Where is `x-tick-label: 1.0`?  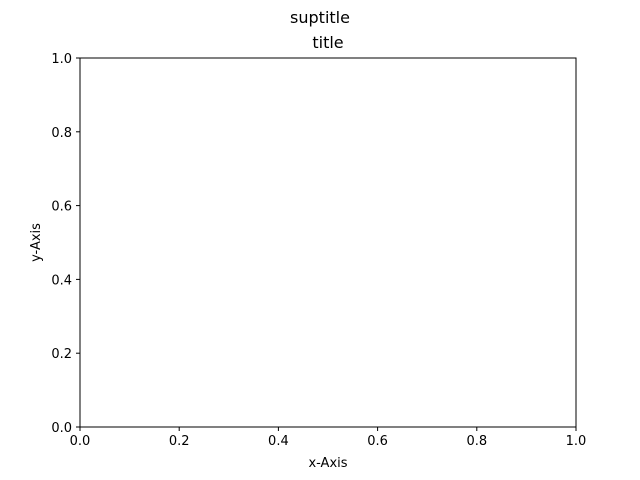 x-tick-label: 1.0 is located at coordinates (576, 441).